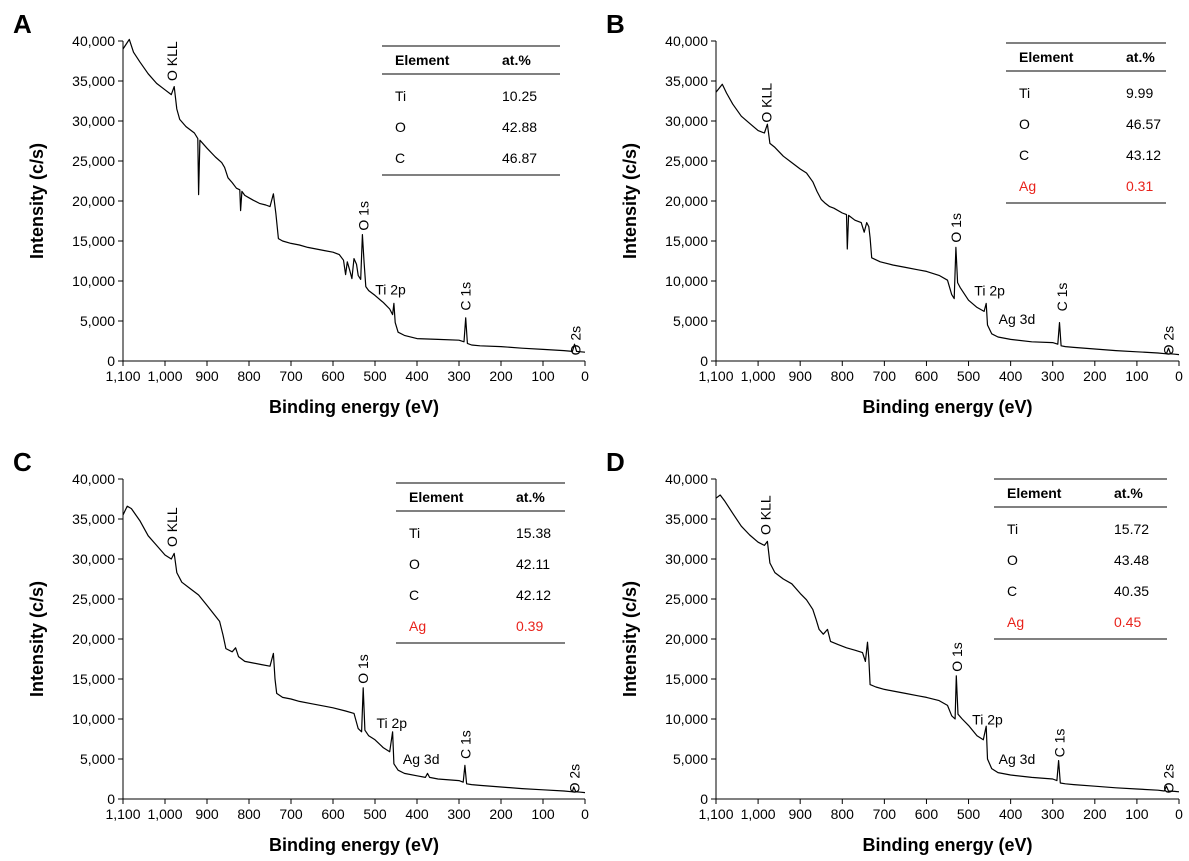 This screenshot has width=1189, height=861. Describe the element at coordinates (1131, 591) in the screenshot. I see `table-cell-value: 40.35` at that location.